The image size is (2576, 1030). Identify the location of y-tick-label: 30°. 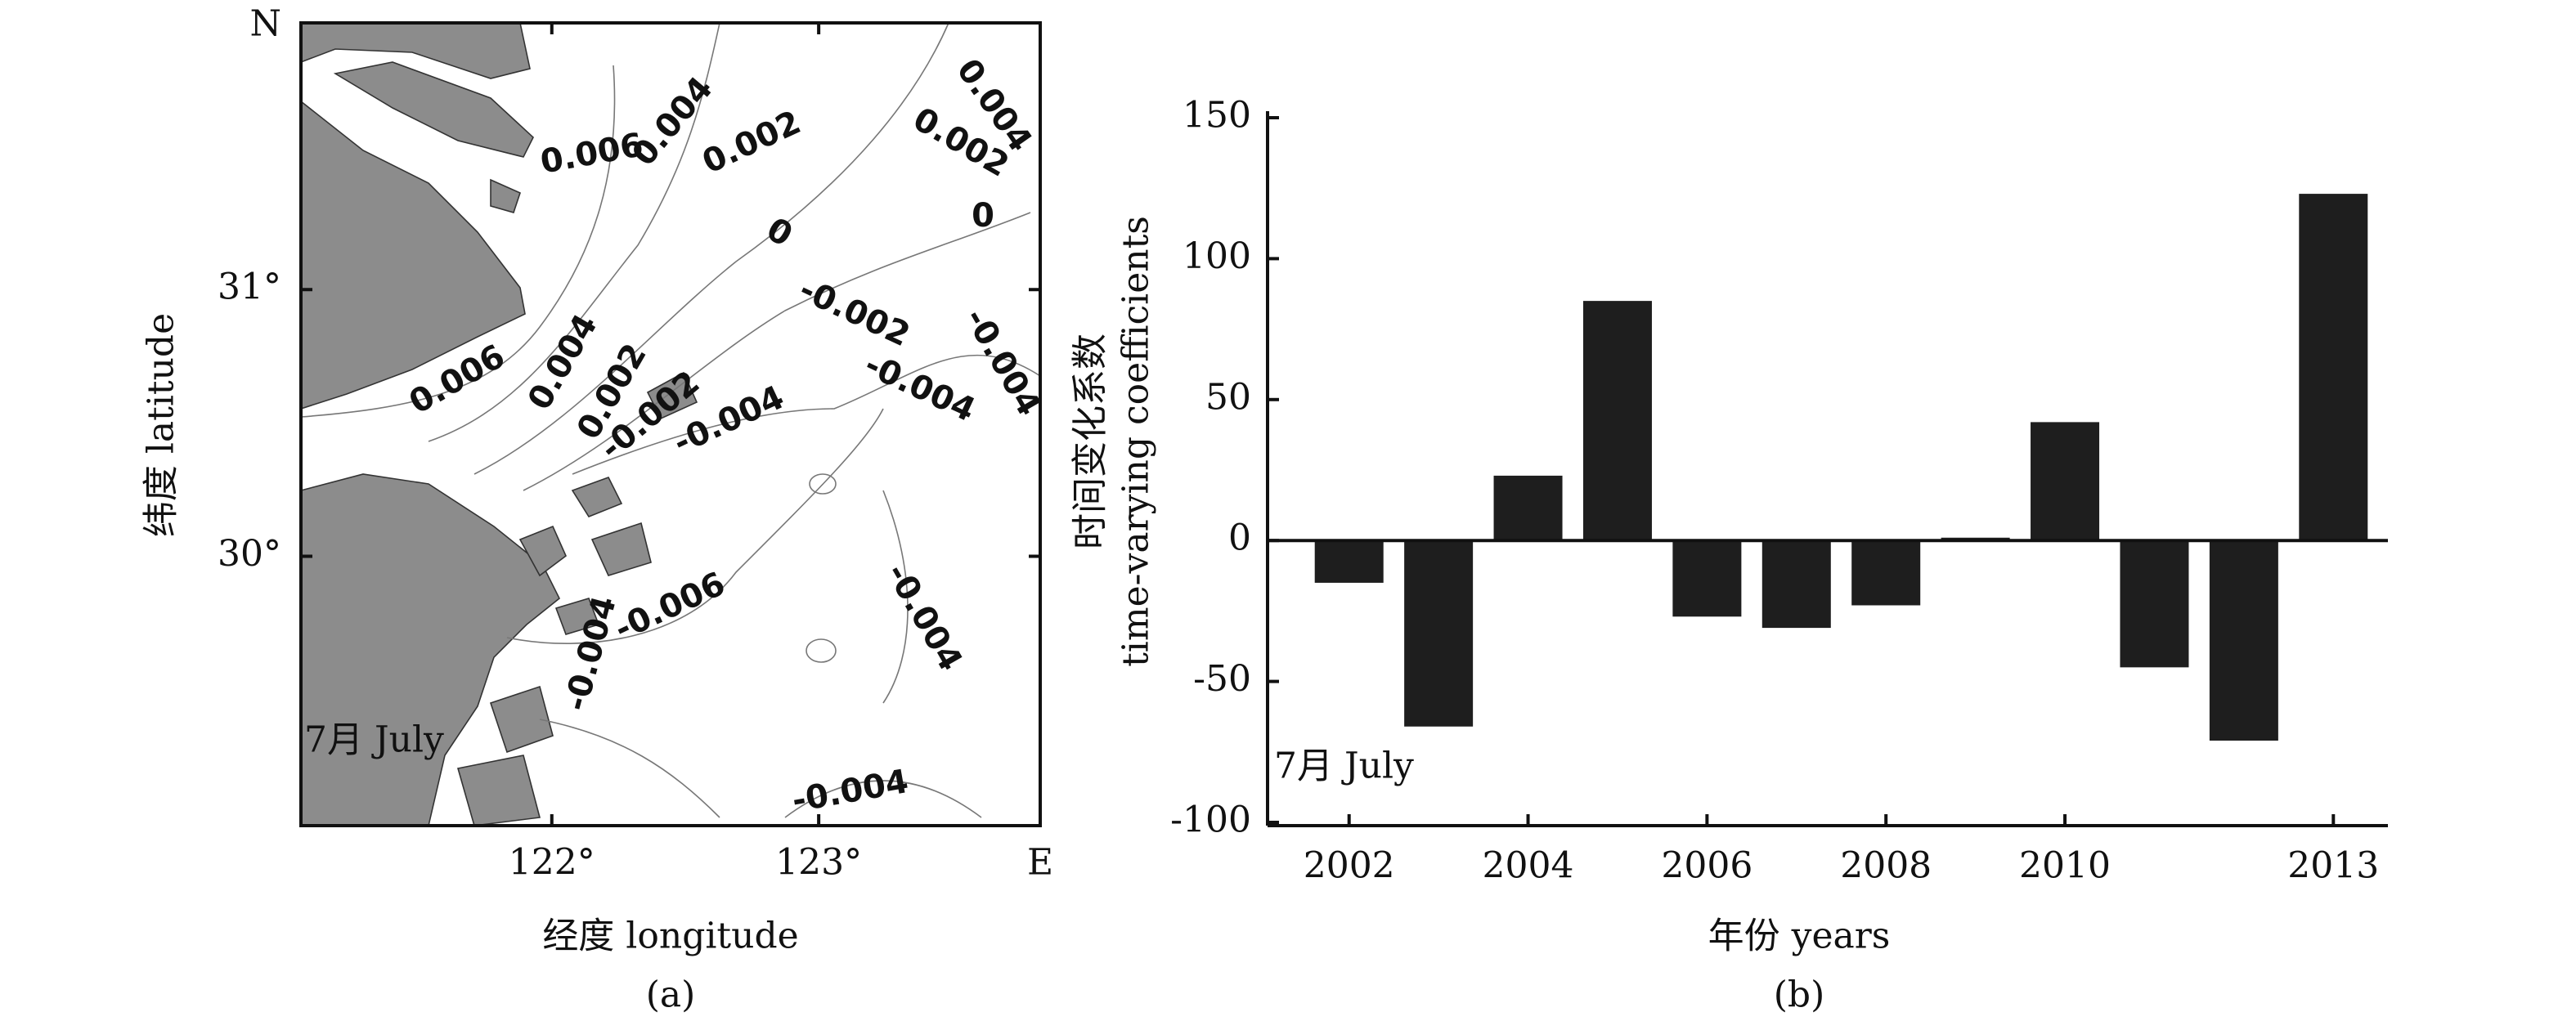
(250, 554).